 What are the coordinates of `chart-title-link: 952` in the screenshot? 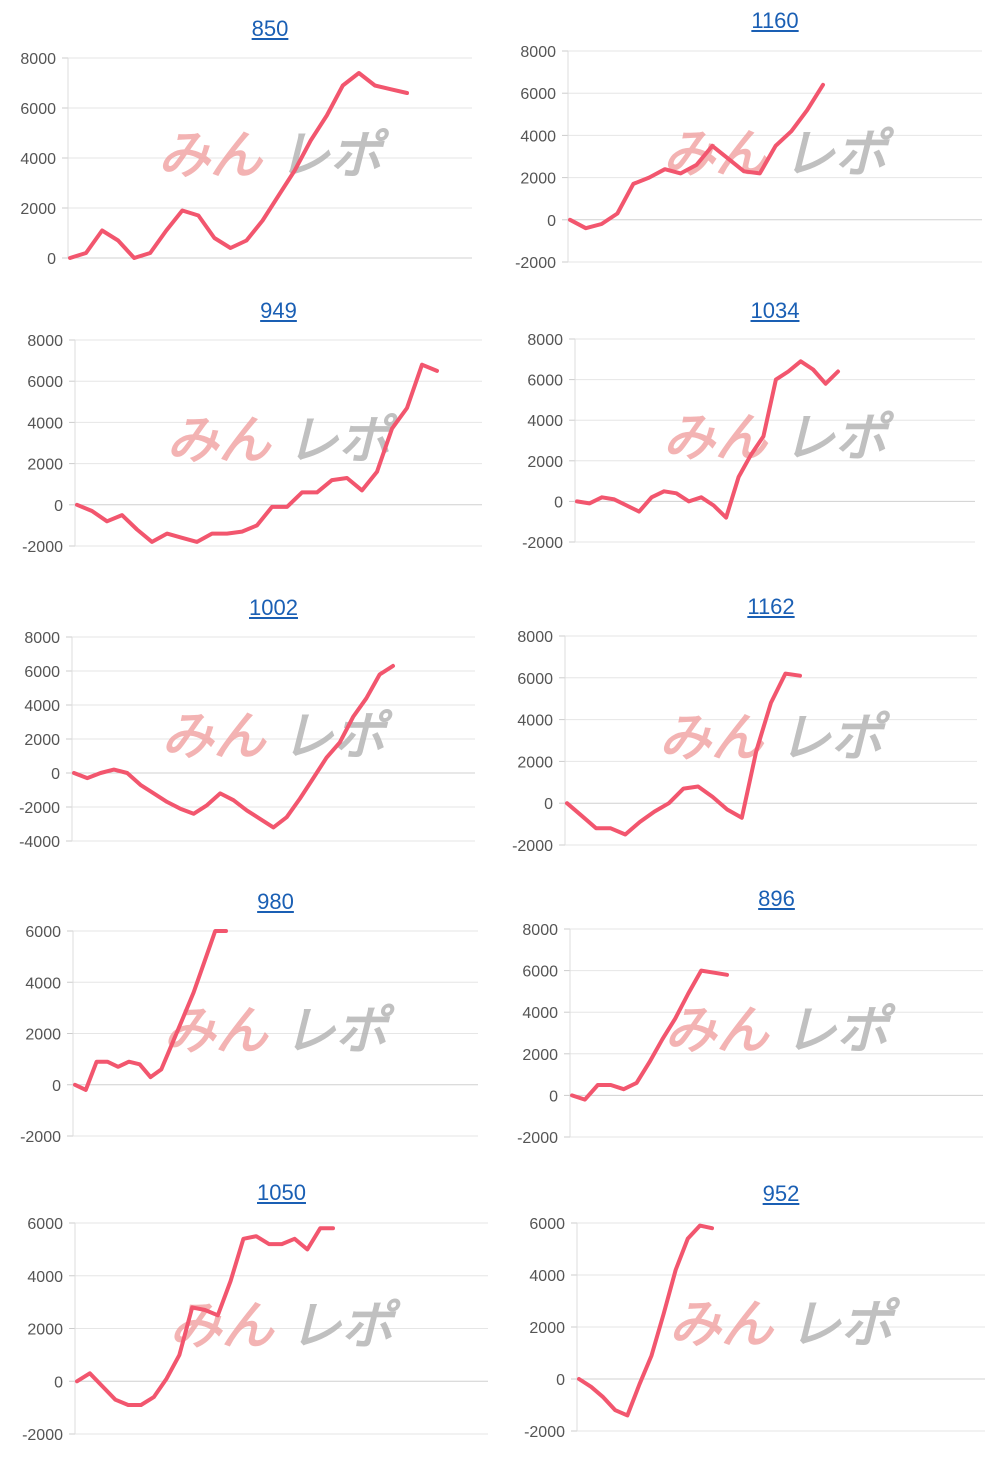 It's located at (781, 1193).